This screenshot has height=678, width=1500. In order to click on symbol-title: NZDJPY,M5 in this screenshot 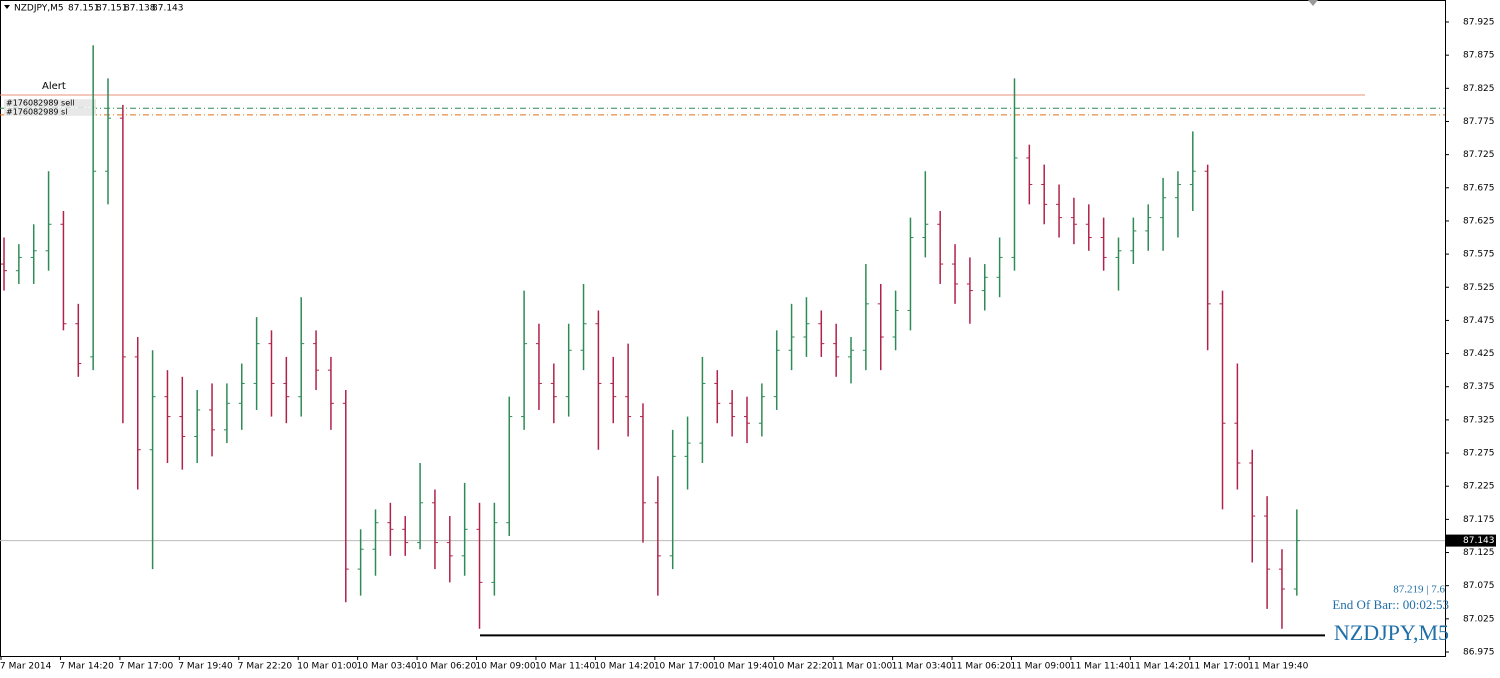, I will do `click(39, 9)`.